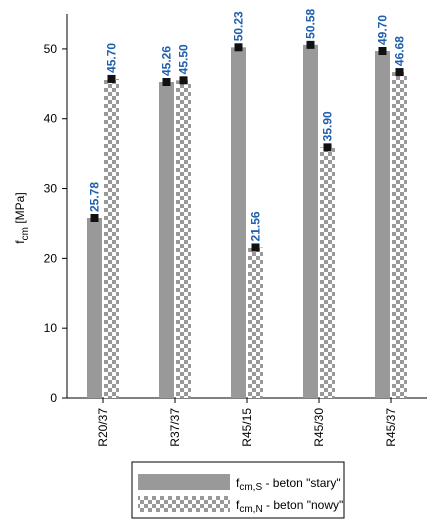 The image size is (437, 521). I want to click on y-tick-label: 20, so click(51, 258).